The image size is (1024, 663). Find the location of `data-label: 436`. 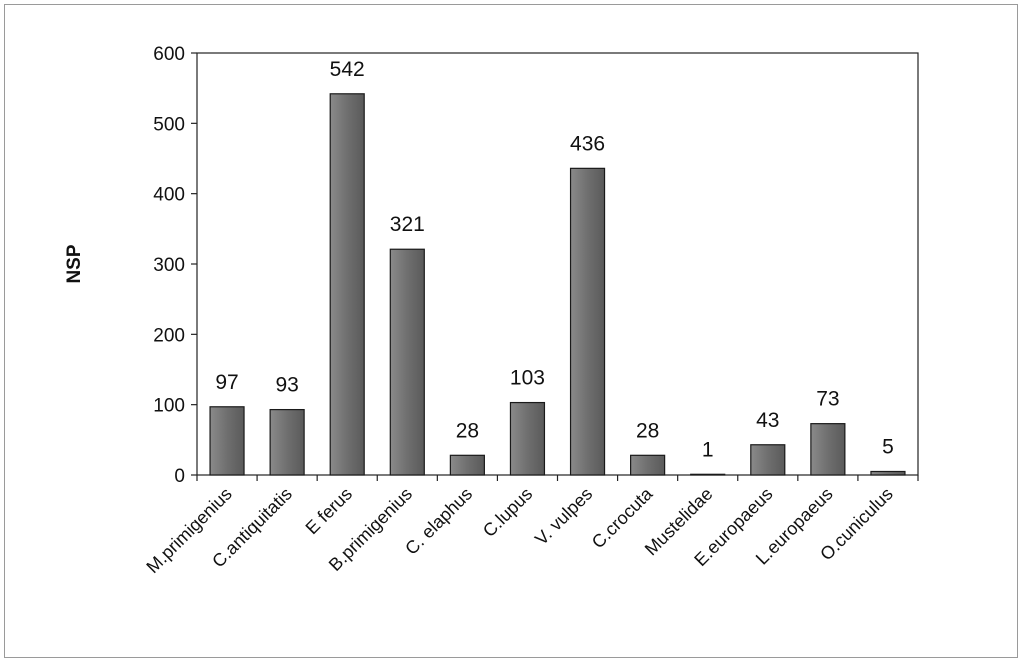

data-label: 436 is located at coordinates (587, 143).